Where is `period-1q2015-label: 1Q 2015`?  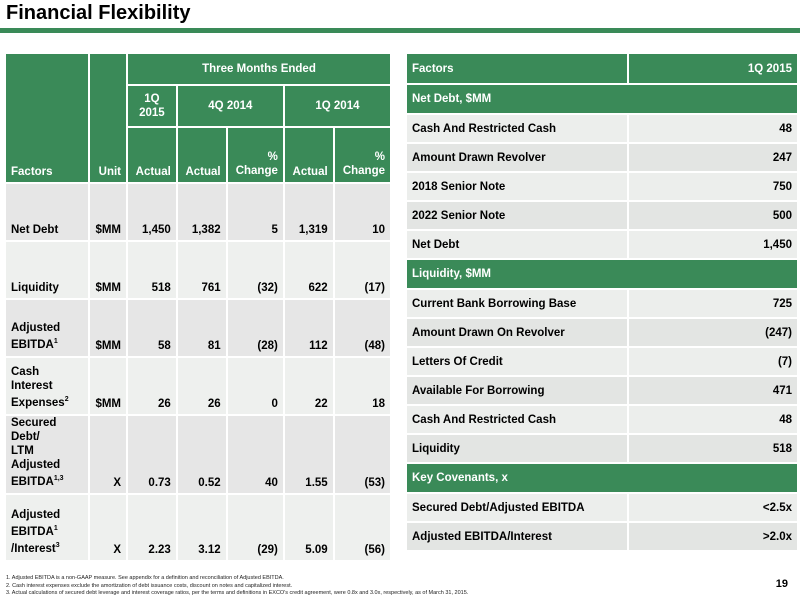
period-1q2015-label: 1Q 2015 is located at coordinates (152, 106).